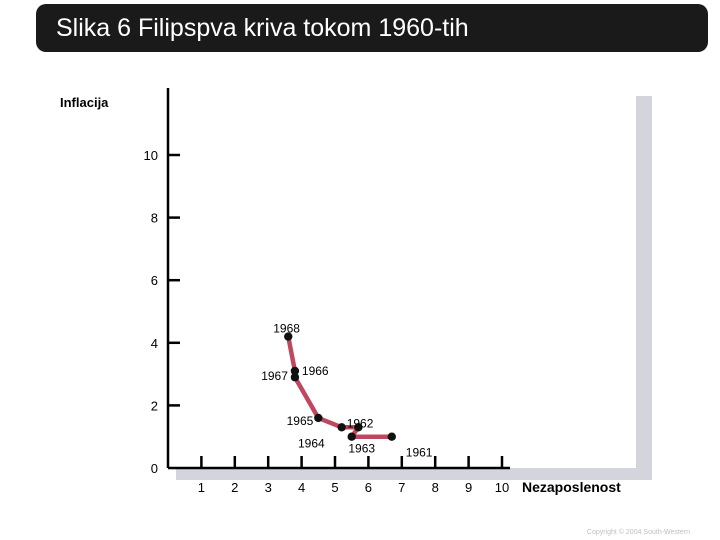  What do you see at coordinates (435, 487) in the screenshot?
I see `x-tick-label: 8` at bounding box center [435, 487].